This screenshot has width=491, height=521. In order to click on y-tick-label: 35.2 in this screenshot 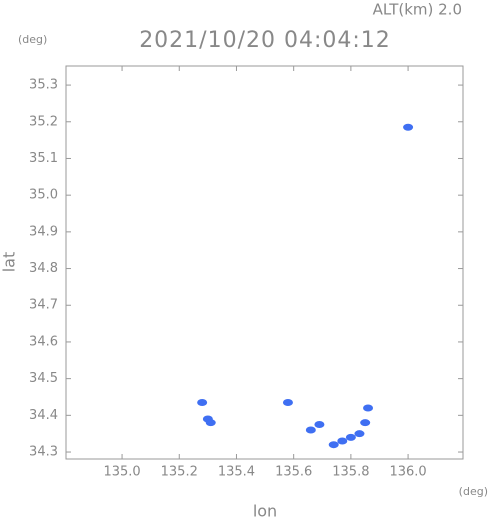, I will do `click(43, 121)`.